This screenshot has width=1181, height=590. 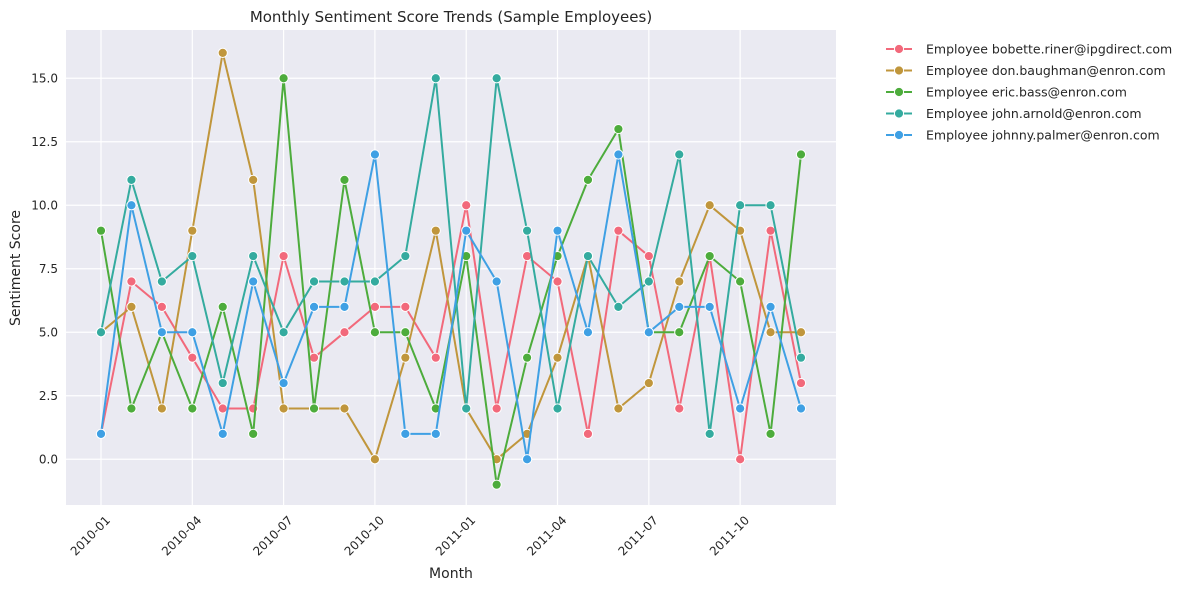 What do you see at coordinates (44, 205) in the screenshot?
I see `y-tick-label: 10.0` at bounding box center [44, 205].